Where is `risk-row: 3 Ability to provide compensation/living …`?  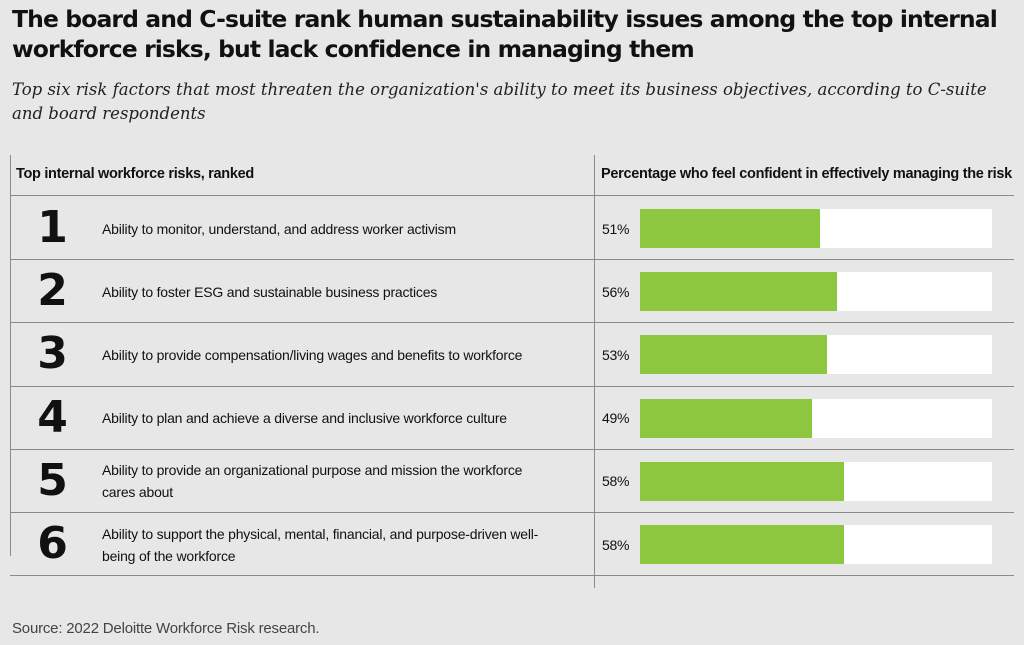
risk-row: 3 Ability to provide compensation/living … is located at coordinates (512, 354).